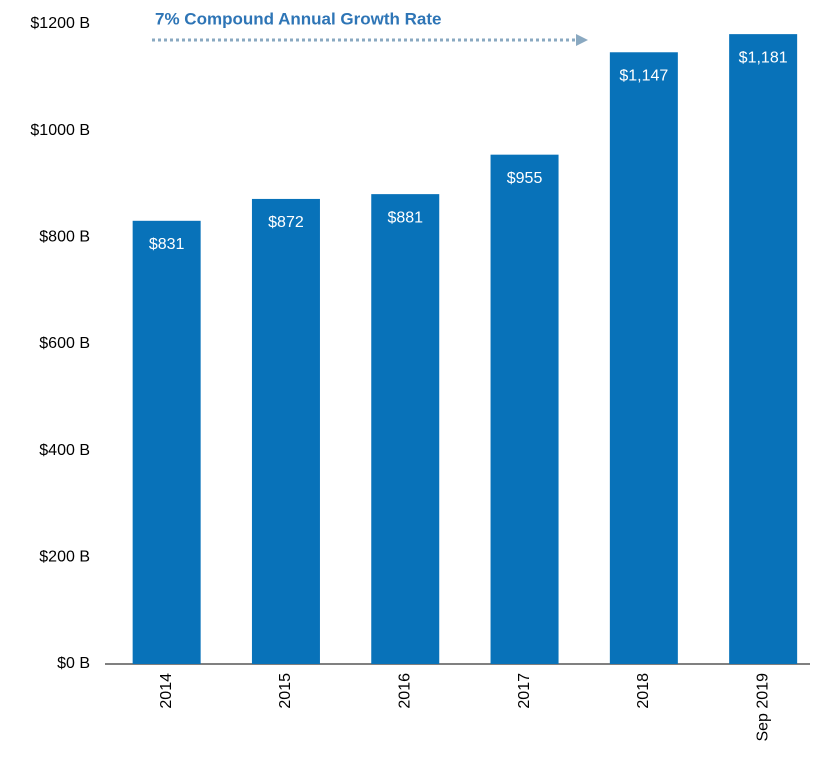 The height and width of the screenshot is (771, 817). I want to click on value-label: $872, so click(286, 222).